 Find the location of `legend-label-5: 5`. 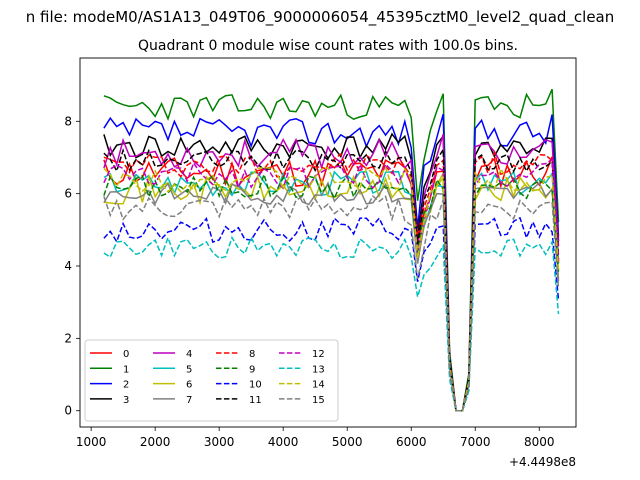

legend-label-5: 5 is located at coordinates (189, 369).